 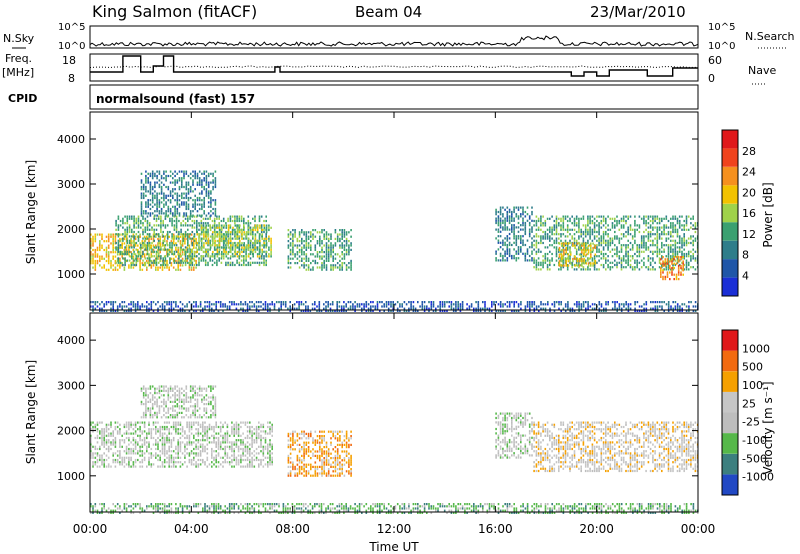 What do you see at coordinates (749, 234) in the screenshot?
I see `colorbar-tick-label: 12` at bounding box center [749, 234].